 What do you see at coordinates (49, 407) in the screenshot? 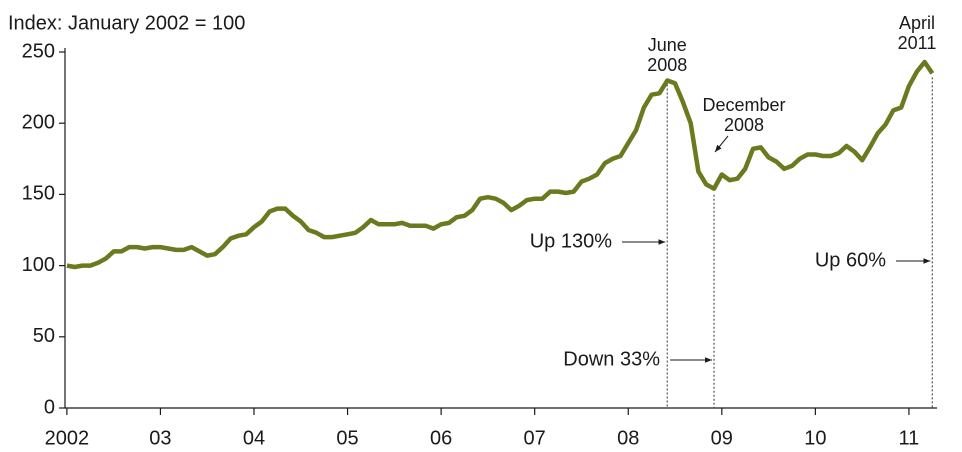
I see `y-tick-label: 0` at bounding box center [49, 407].